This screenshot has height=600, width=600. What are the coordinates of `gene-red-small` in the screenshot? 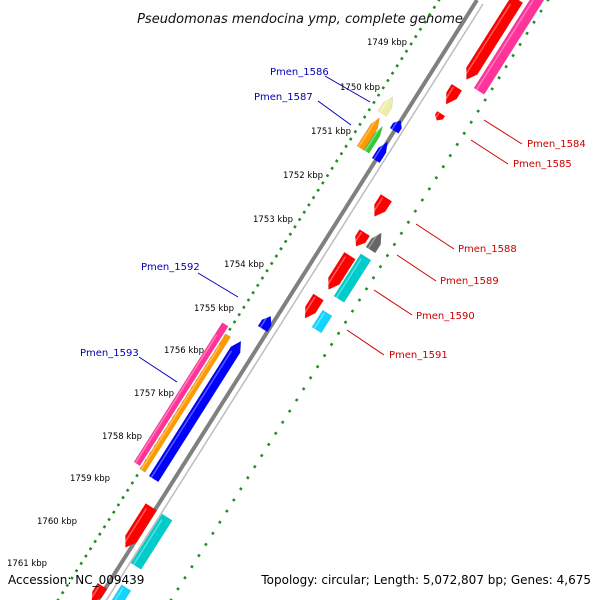 It's located at (452, 94).